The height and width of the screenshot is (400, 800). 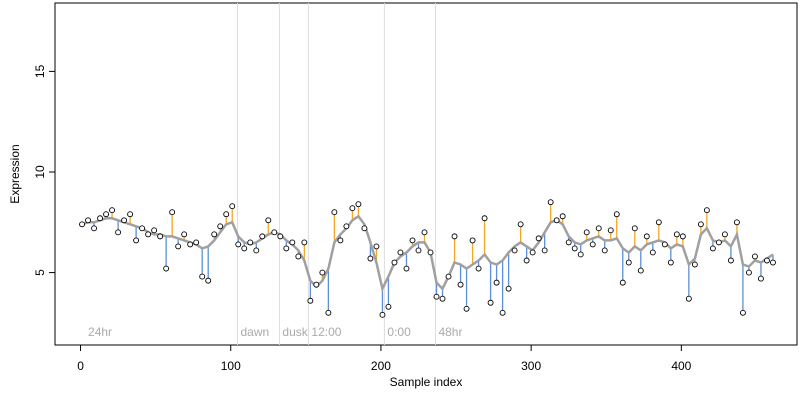 I want to click on y-tick-label: 5, so click(x=40, y=272).